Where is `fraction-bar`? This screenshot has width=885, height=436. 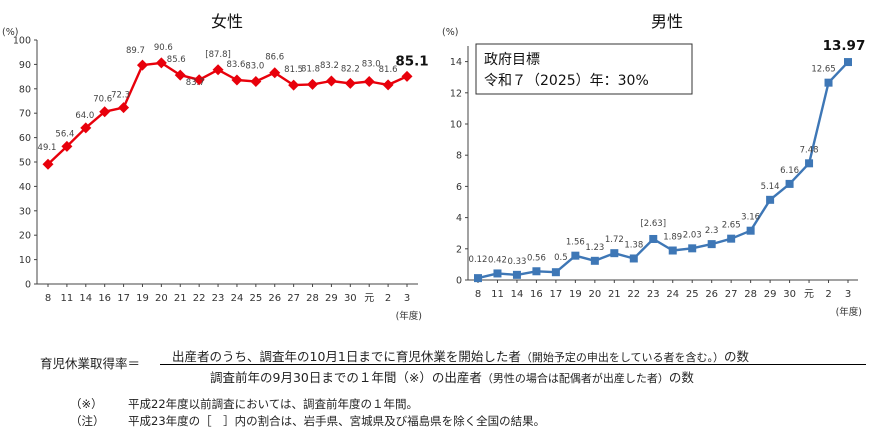 fraction-bar is located at coordinates (513, 364).